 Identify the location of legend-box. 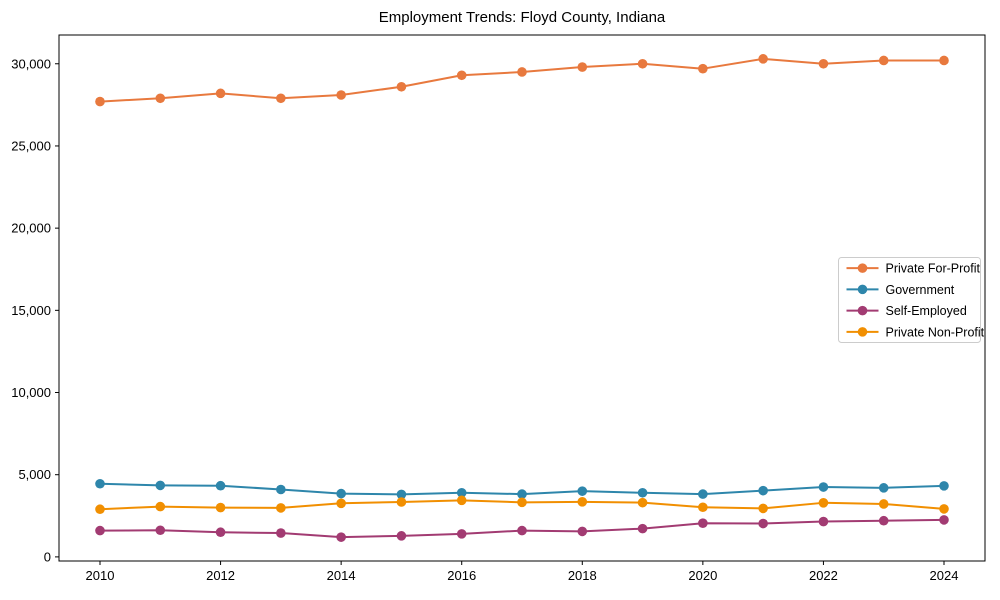
(909, 300).